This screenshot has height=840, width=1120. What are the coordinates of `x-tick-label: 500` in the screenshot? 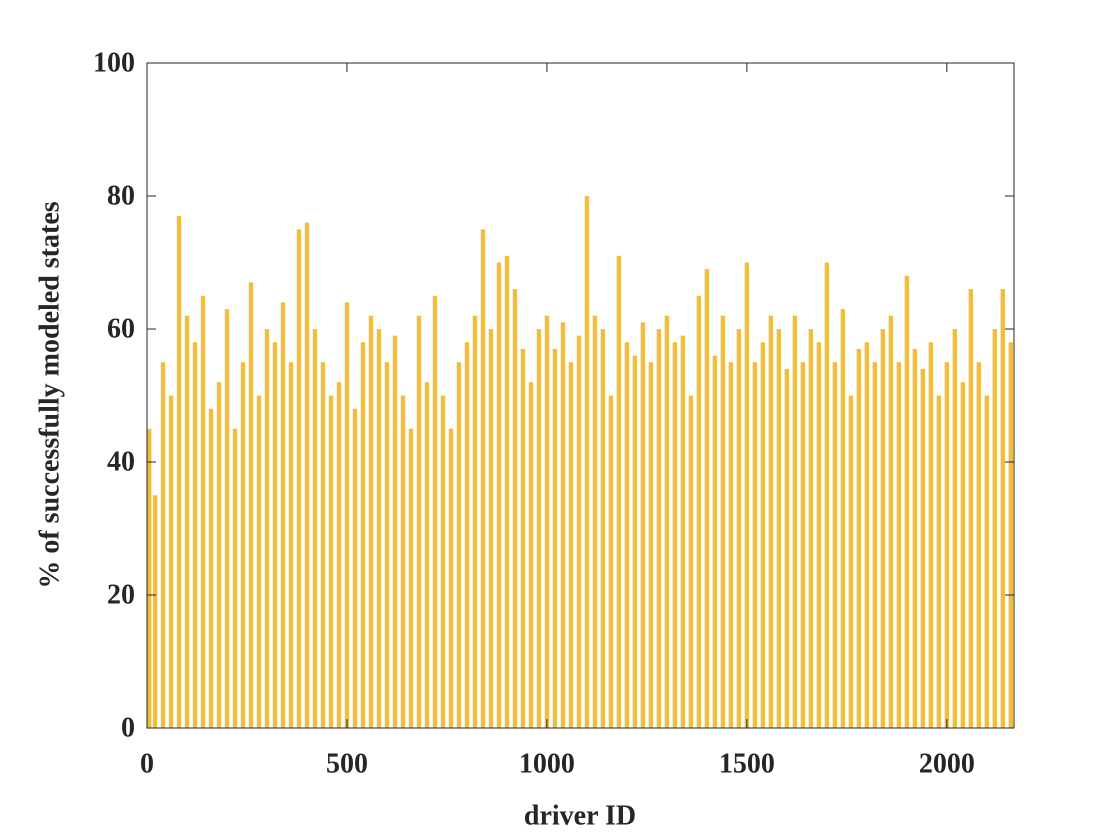 It's located at (347, 763).